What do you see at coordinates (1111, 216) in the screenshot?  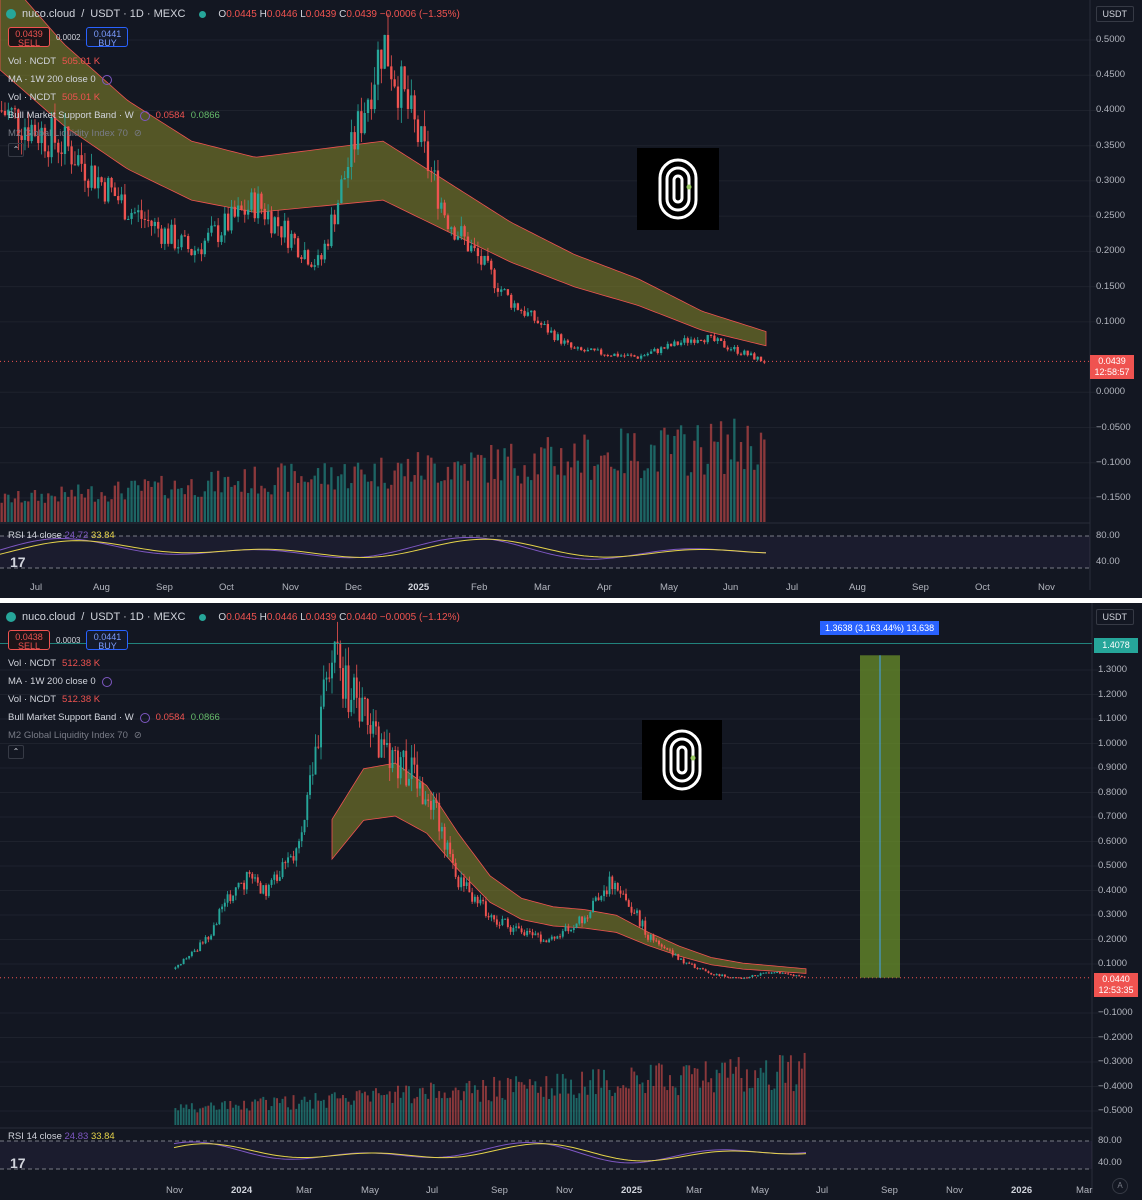 I see `price-tick-label: 0.2500` at bounding box center [1111, 216].